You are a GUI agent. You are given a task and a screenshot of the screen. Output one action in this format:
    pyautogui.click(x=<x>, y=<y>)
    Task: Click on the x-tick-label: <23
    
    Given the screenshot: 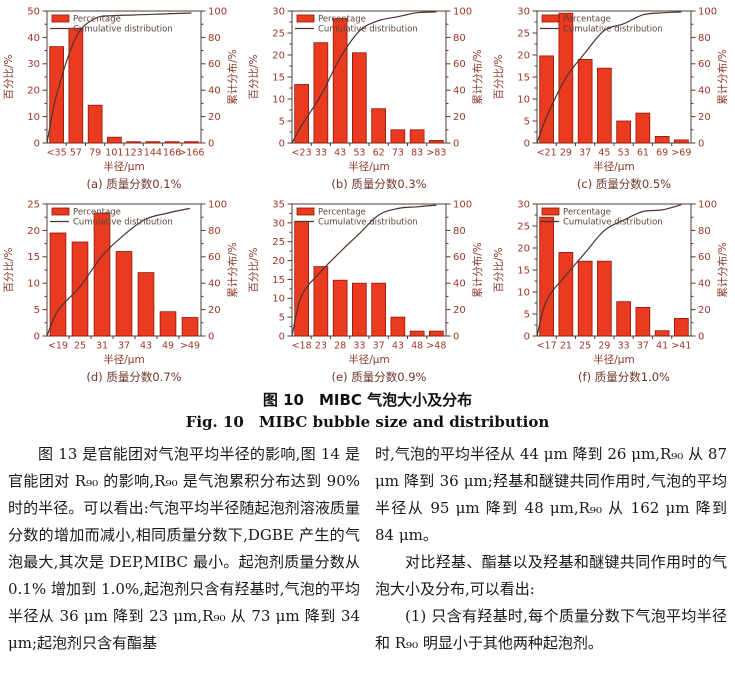 What is the action you would take?
    pyautogui.click(x=302, y=153)
    